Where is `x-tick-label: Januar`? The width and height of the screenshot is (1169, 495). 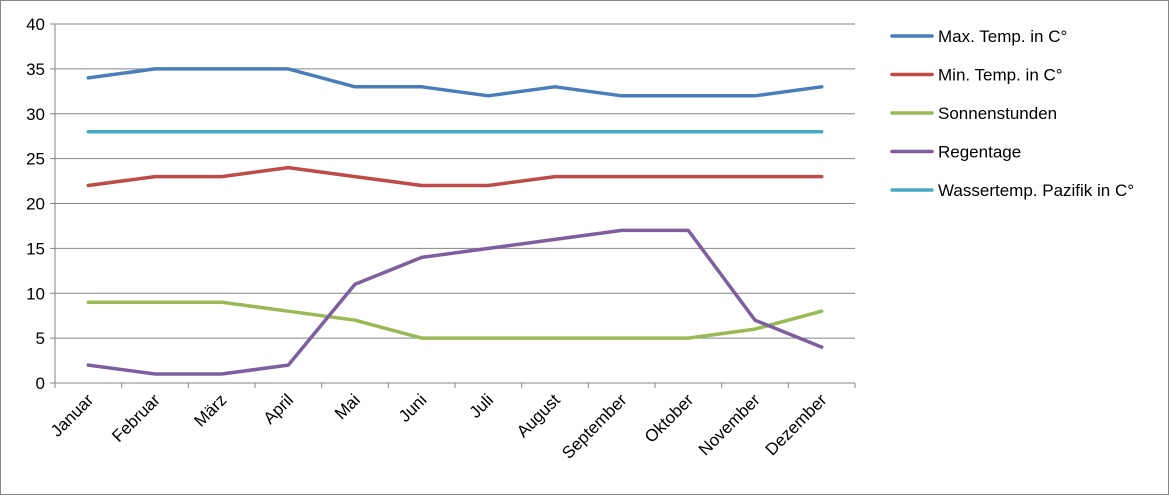 x-tick-label: Januar is located at coordinates (72, 415).